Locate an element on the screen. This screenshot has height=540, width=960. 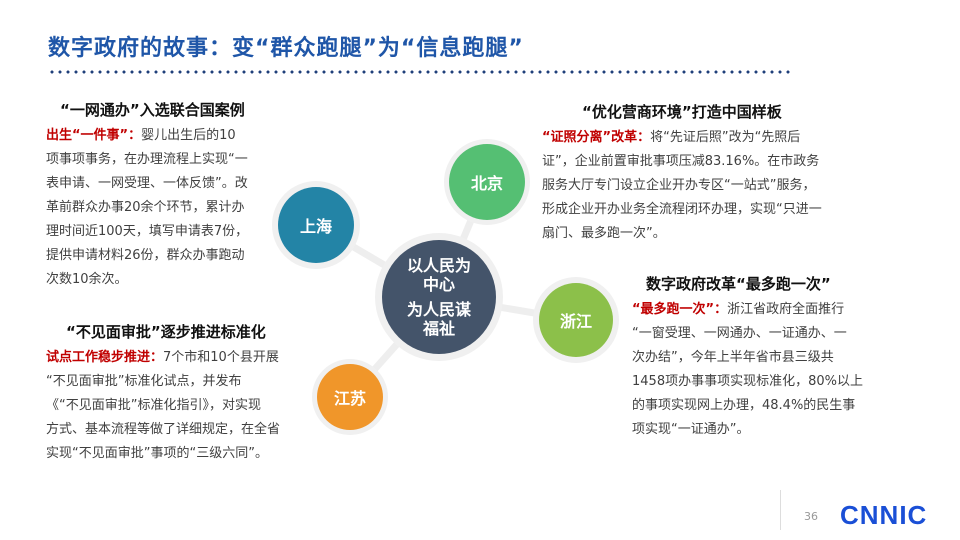
story-text: 的事项实现网上办理，48.4%的民生事 is located at coordinates (744, 405).